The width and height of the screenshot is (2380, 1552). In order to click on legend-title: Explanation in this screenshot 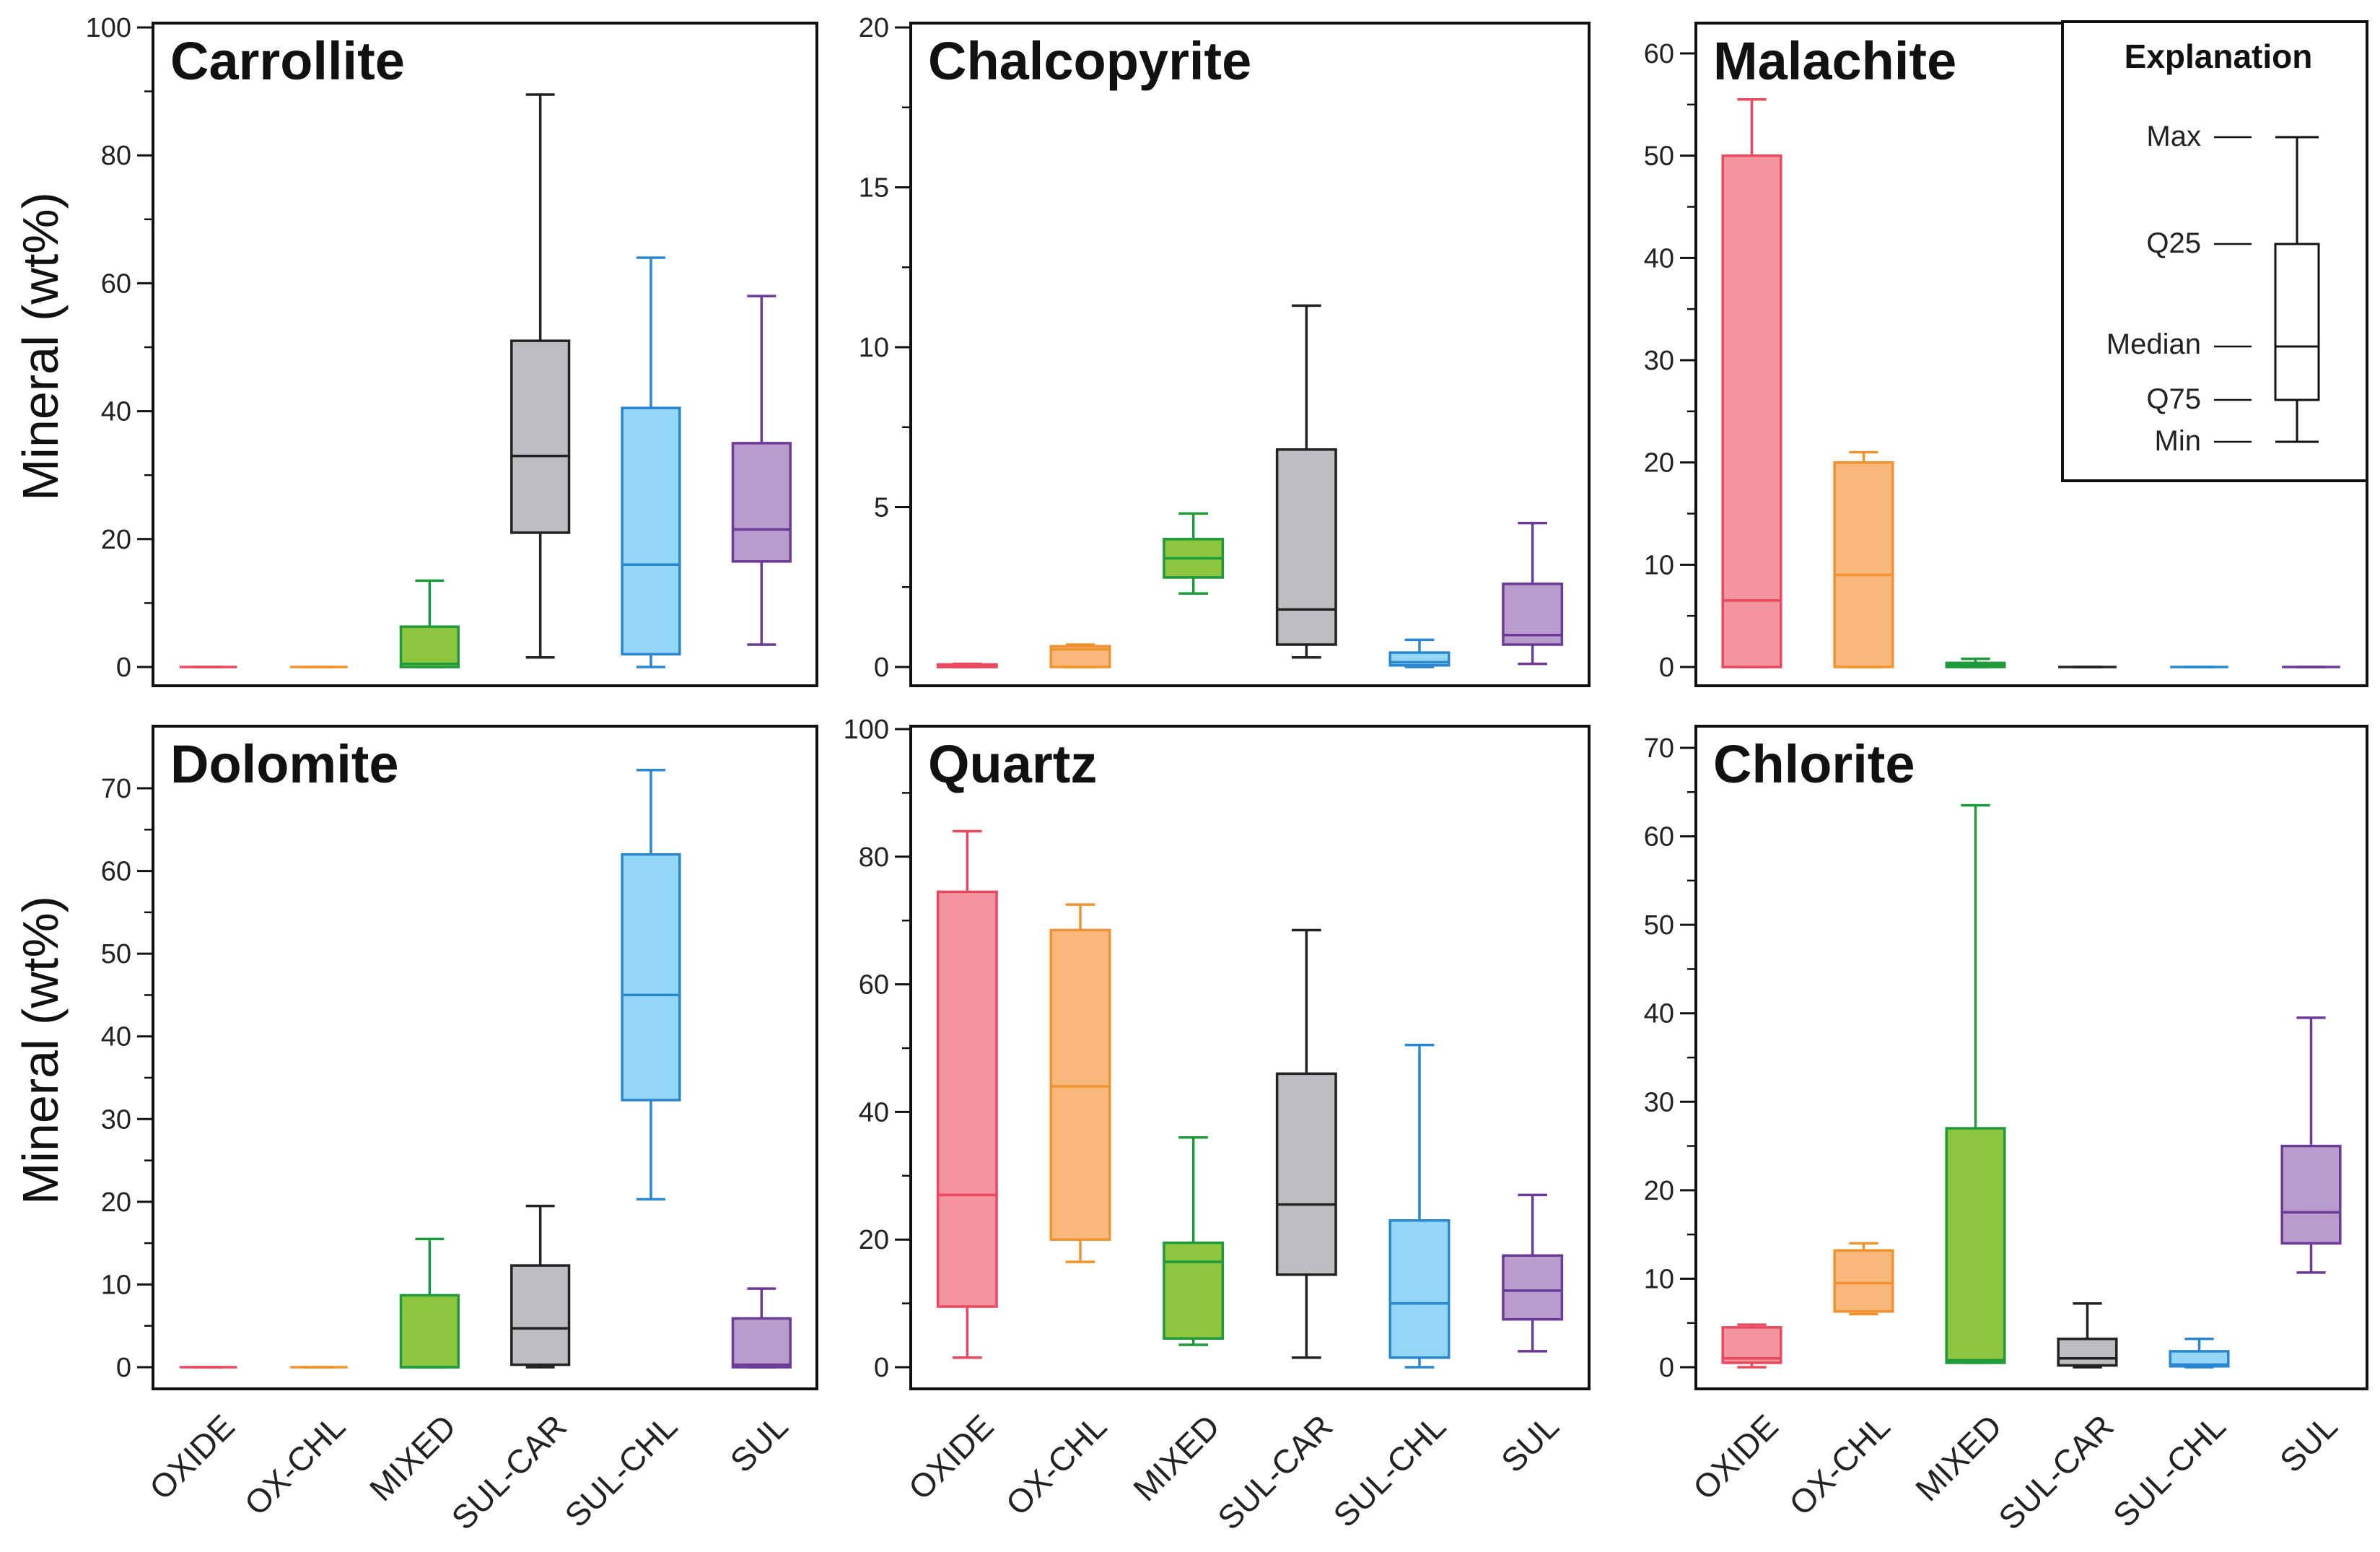, I will do `click(2219, 56)`.